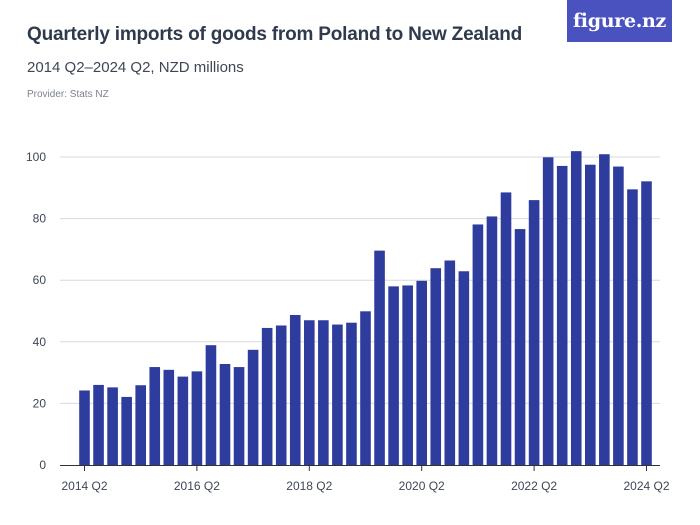 The image size is (700, 525). Describe the element at coordinates (379, 357) in the screenshot. I see `bar-2019-q3` at that location.